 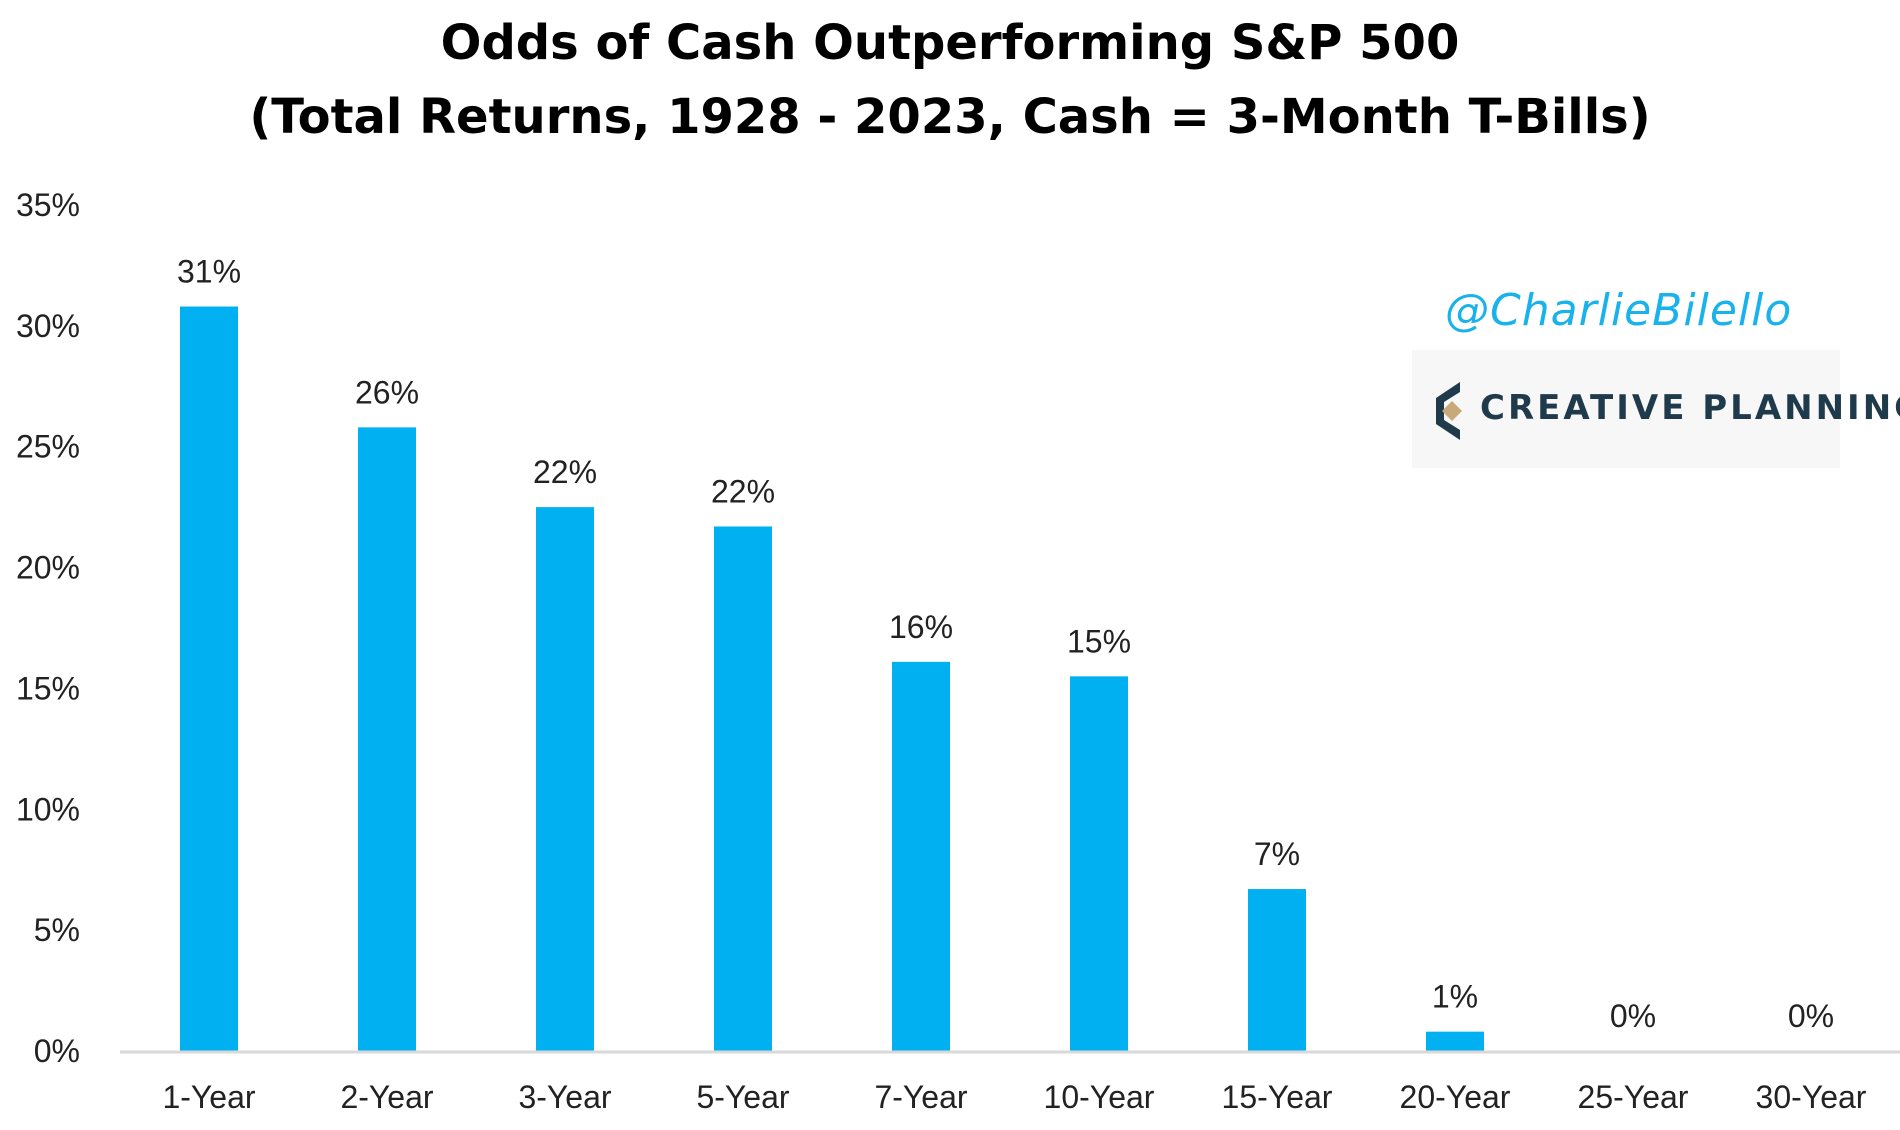 What do you see at coordinates (1455, 1097) in the screenshot?
I see `x-tick-label-20-year: 20-Year` at bounding box center [1455, 1097].